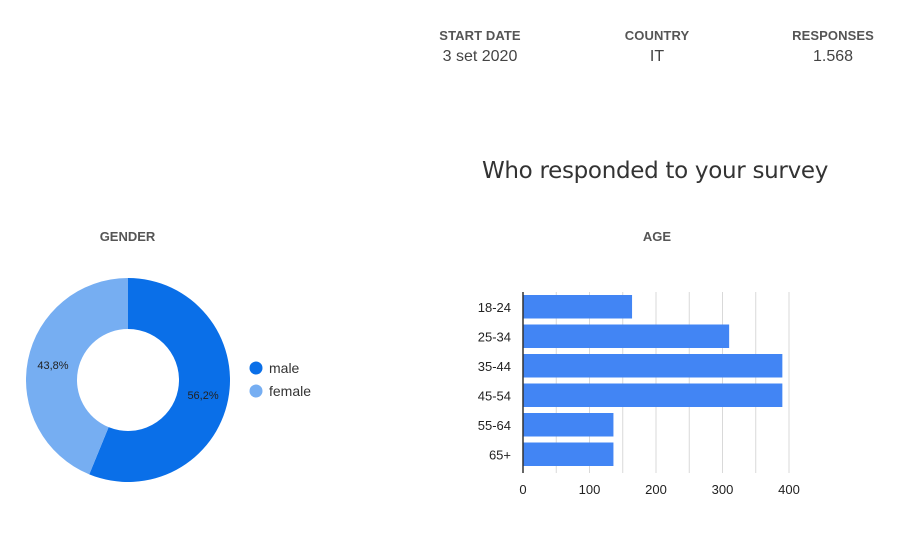 This screenshot has width=912, height=555. Describe the element at coordinates (290, 391) in the screenshot. I see `legend-label-female: female` at that location.